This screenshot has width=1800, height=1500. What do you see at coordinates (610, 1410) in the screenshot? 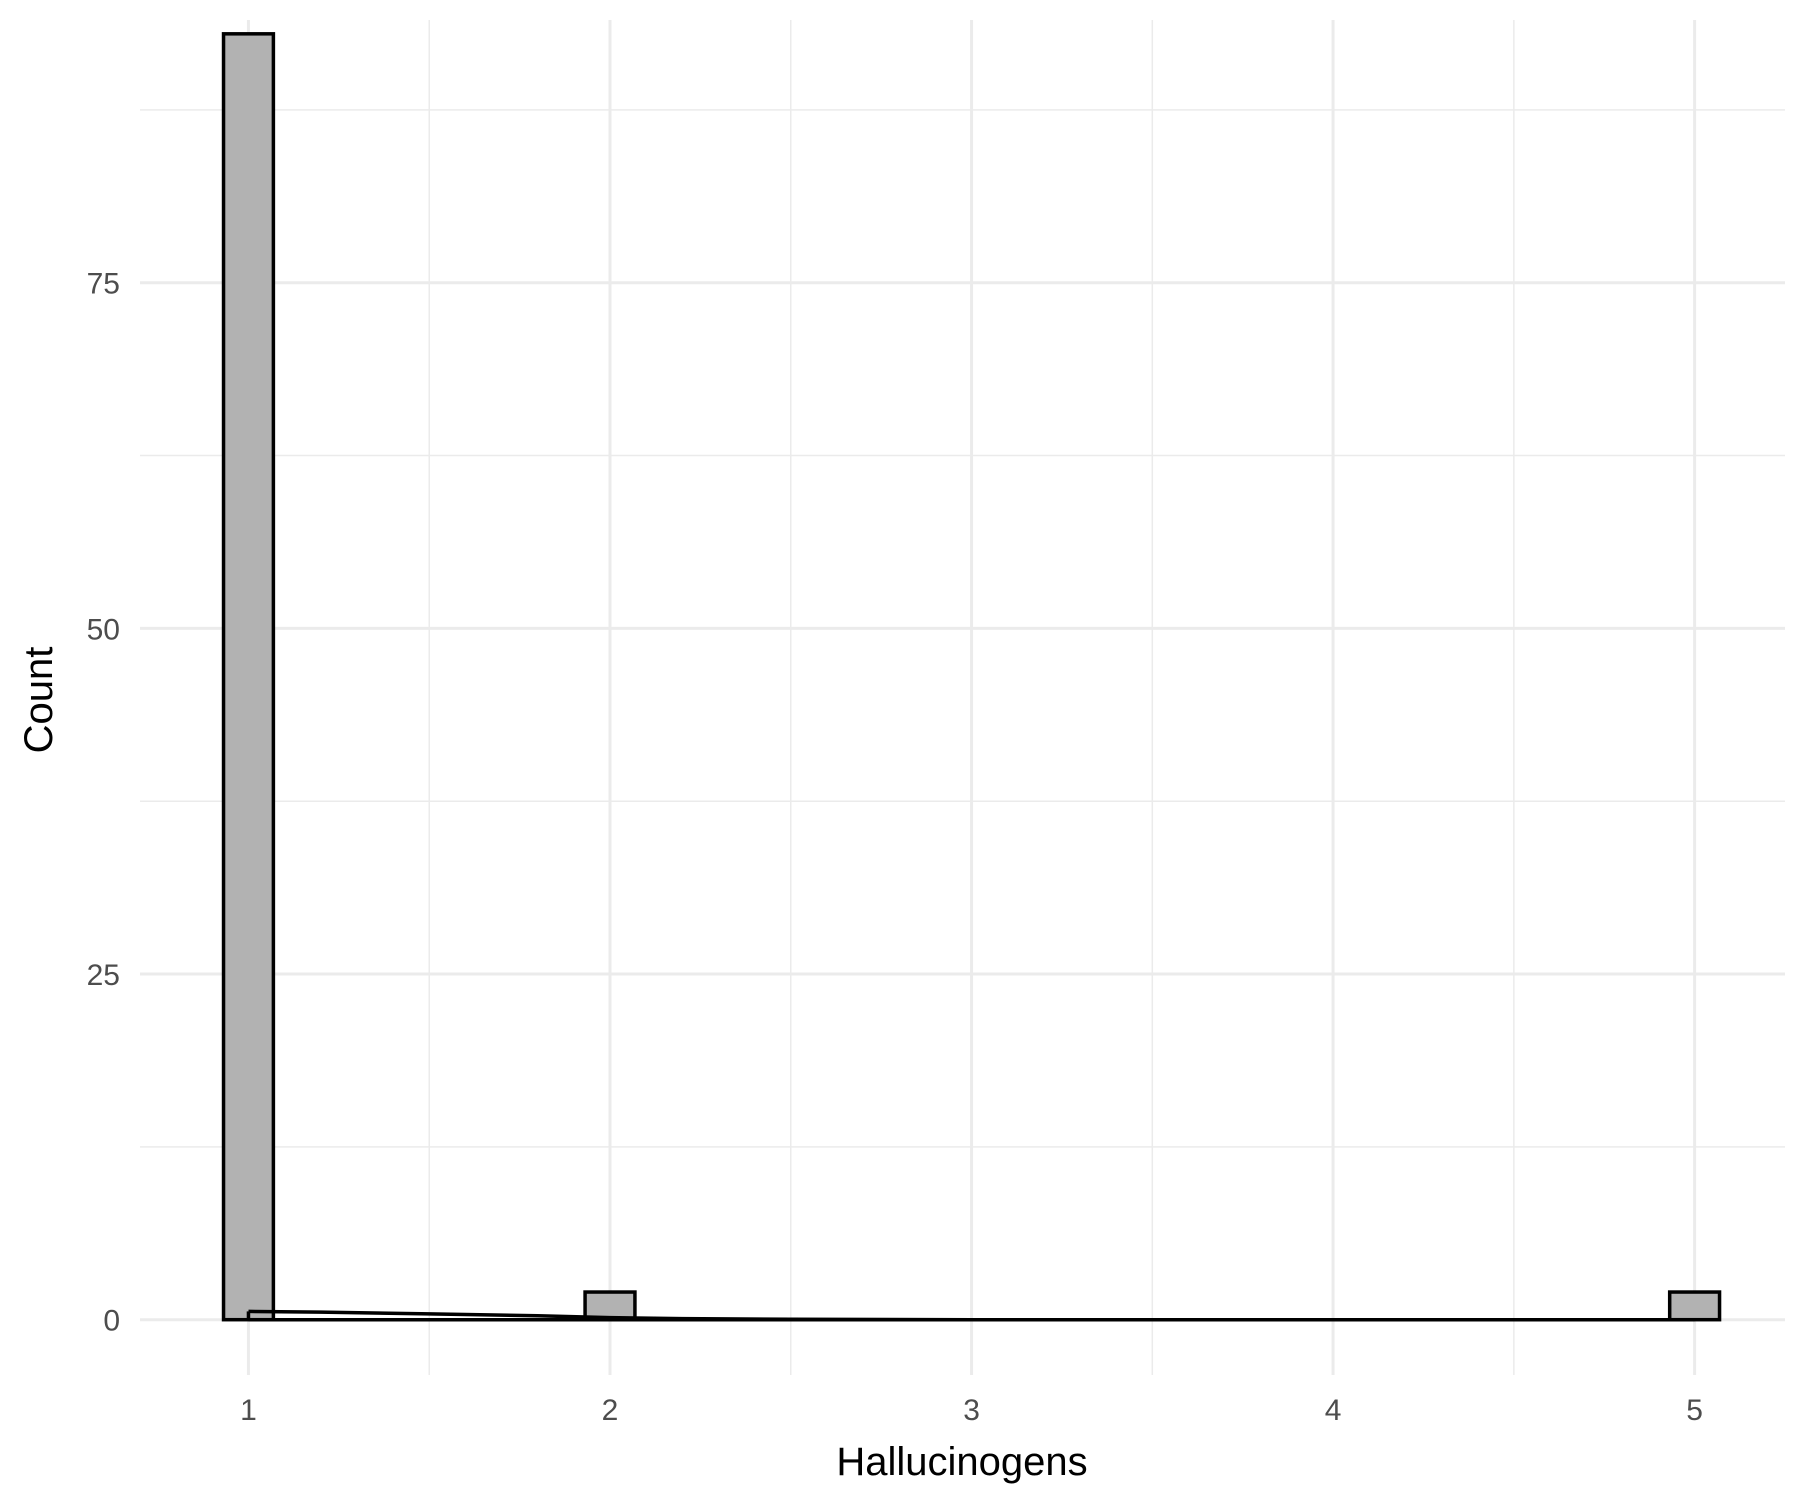
I see `x-tick-label: 2` at bounding box center [610, 1410].